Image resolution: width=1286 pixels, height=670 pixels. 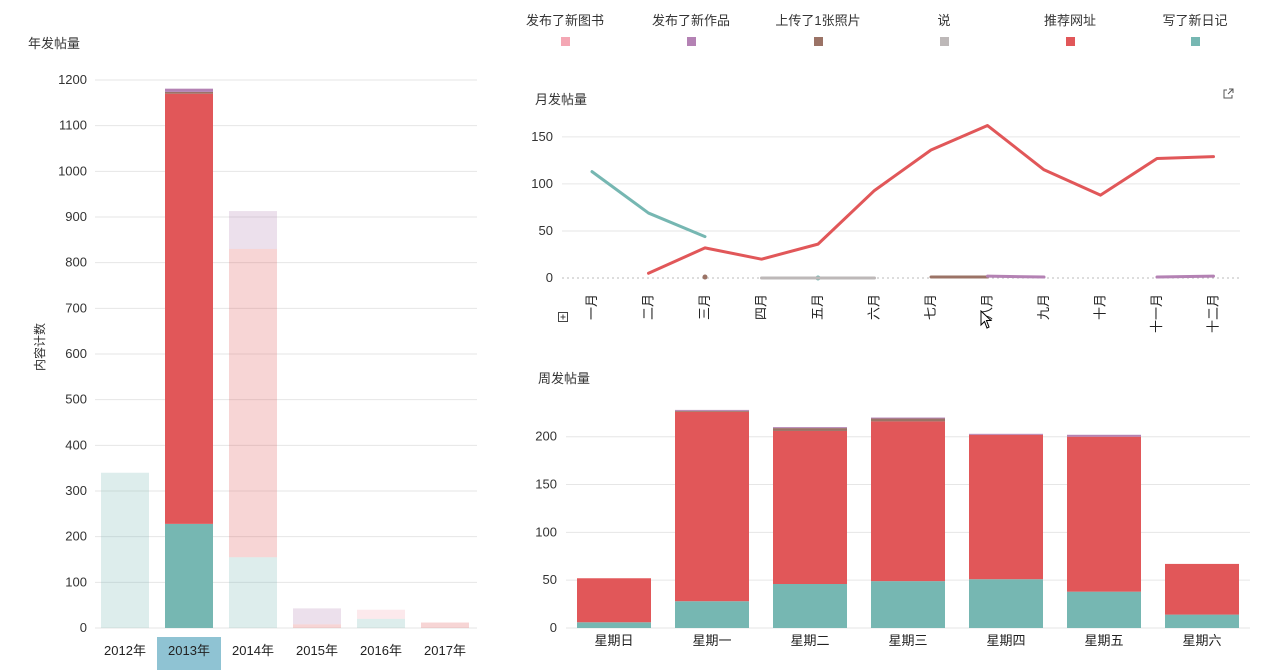 What do you see at coordinates (317, 650) in the screenshot?
I see `x-tick-label: 2015年` at bounding box center [317, 650].